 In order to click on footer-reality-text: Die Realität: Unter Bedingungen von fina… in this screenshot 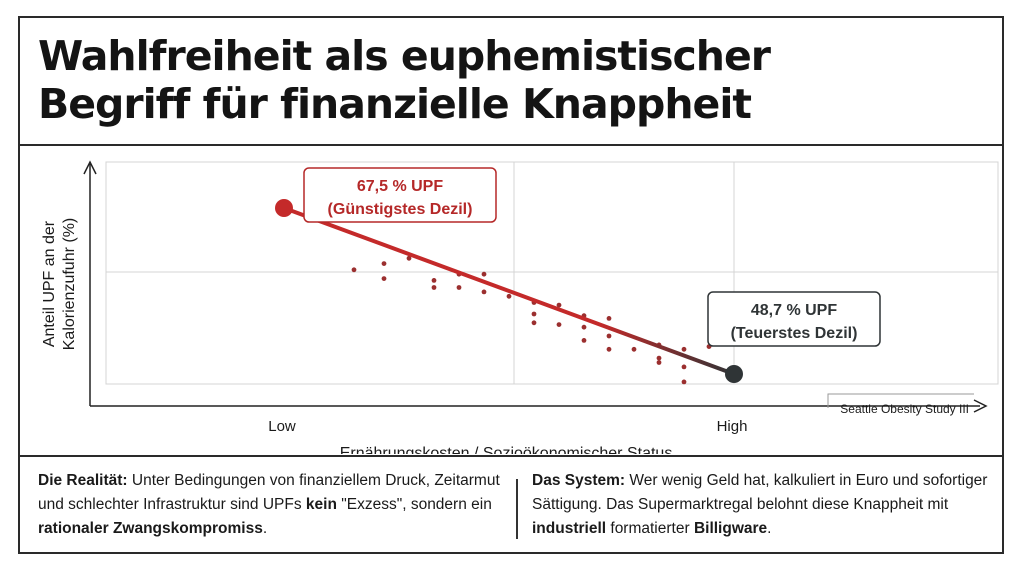, I will do `click(274, 505)`.